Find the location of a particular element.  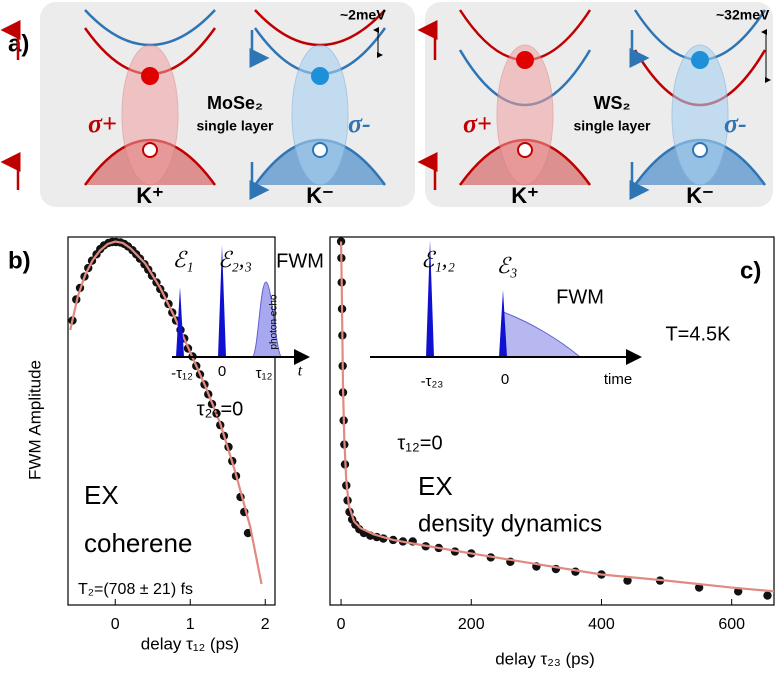

x-tick-label: 400 is located at coordinates (601, 624).